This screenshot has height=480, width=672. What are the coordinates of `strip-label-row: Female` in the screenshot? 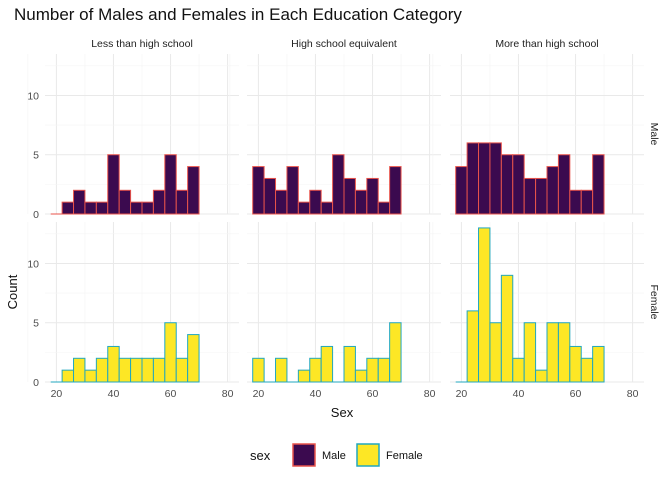 It's located at (654, 301).